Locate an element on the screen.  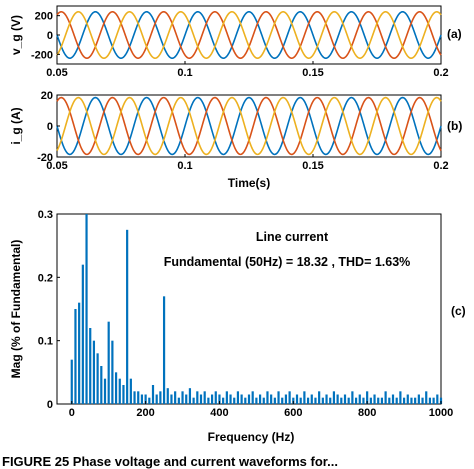
panel-c-label: (c) is located at coordinates (458, 311).